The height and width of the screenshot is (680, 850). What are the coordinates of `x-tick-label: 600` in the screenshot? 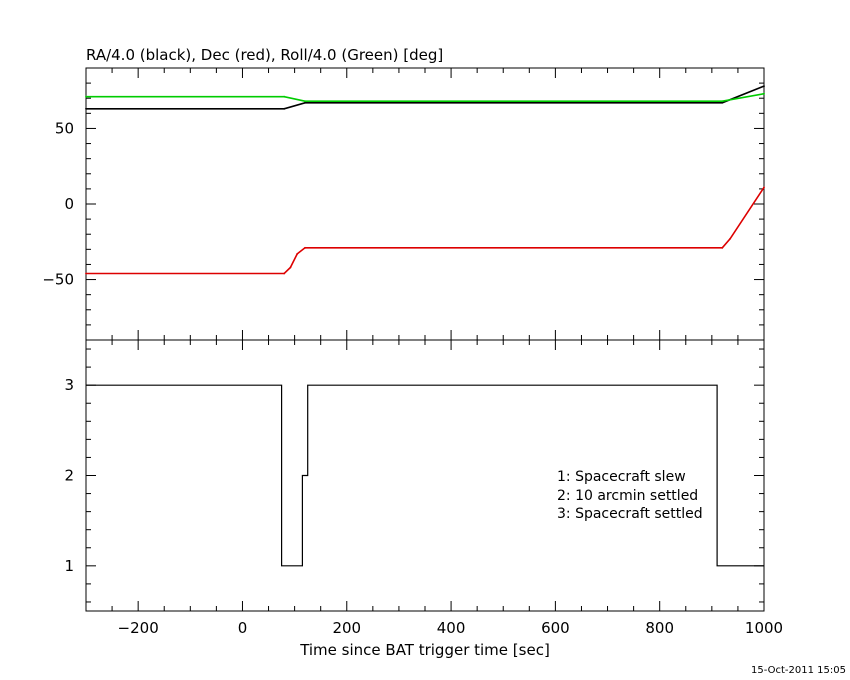 It's located at (555, 628).